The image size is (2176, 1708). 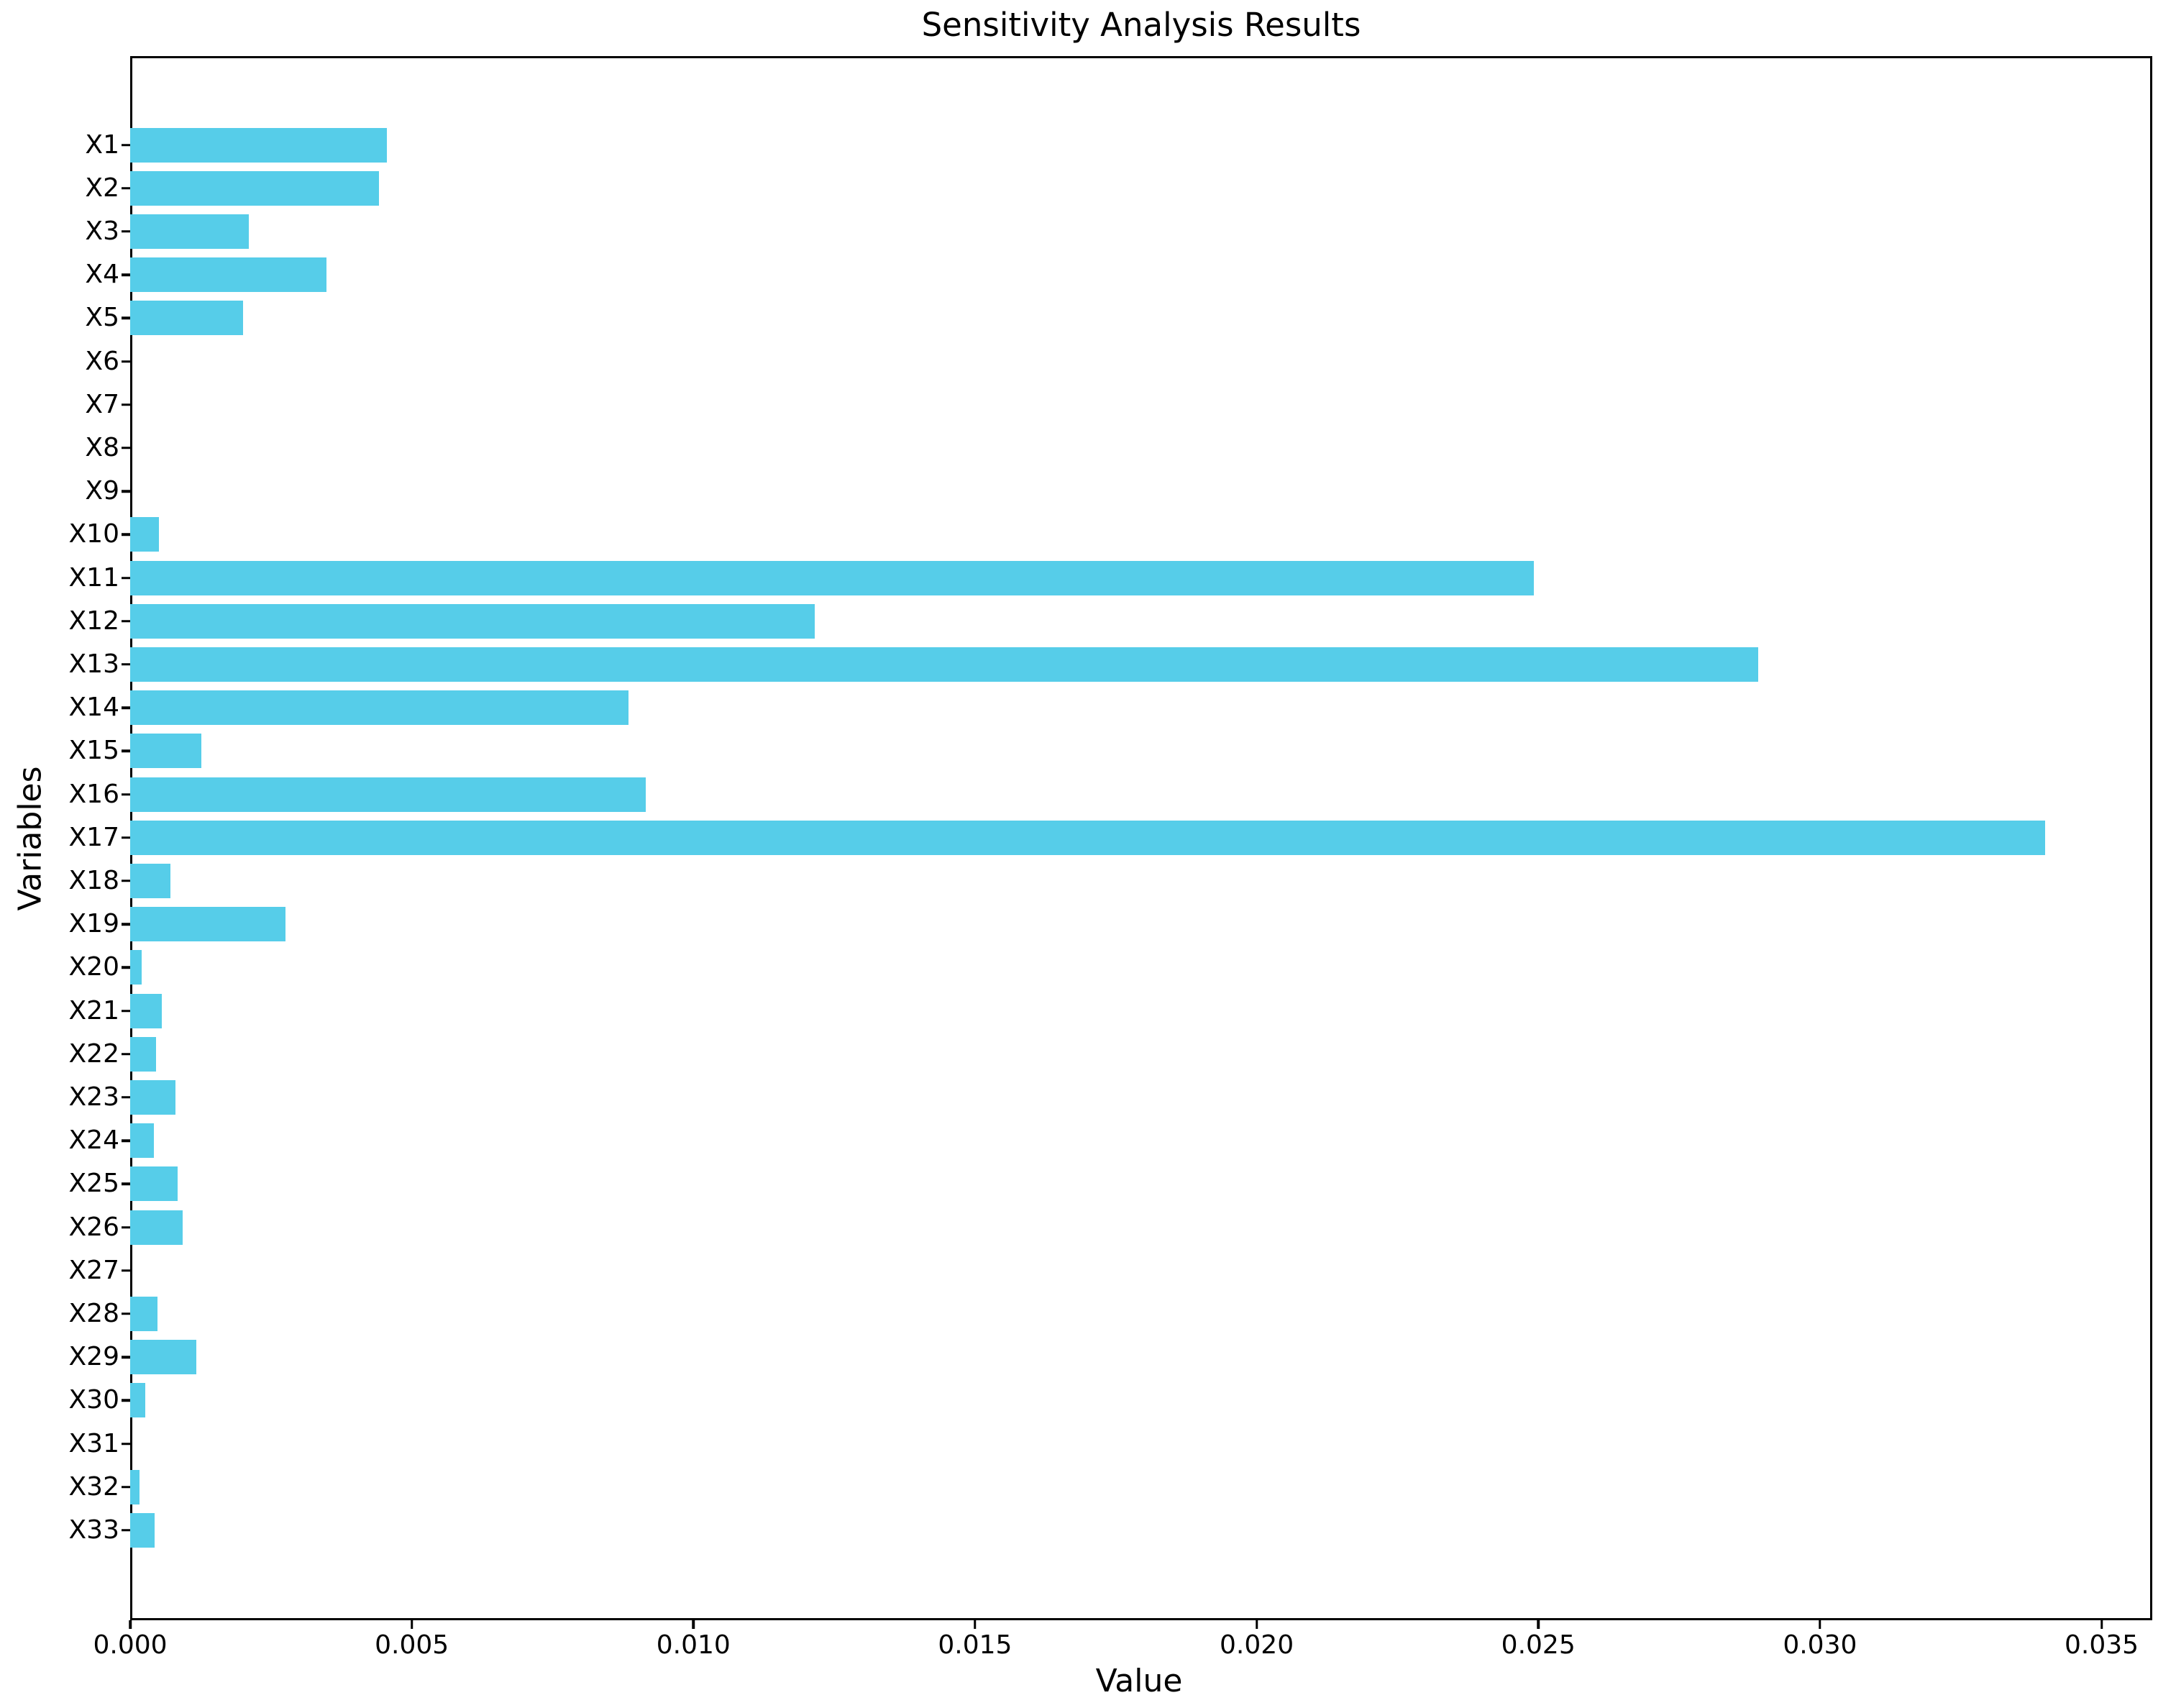 What do you see at coordinates (208, 924) in the screenshot?
I see `bar-X19` at bounding box center [208, 924].